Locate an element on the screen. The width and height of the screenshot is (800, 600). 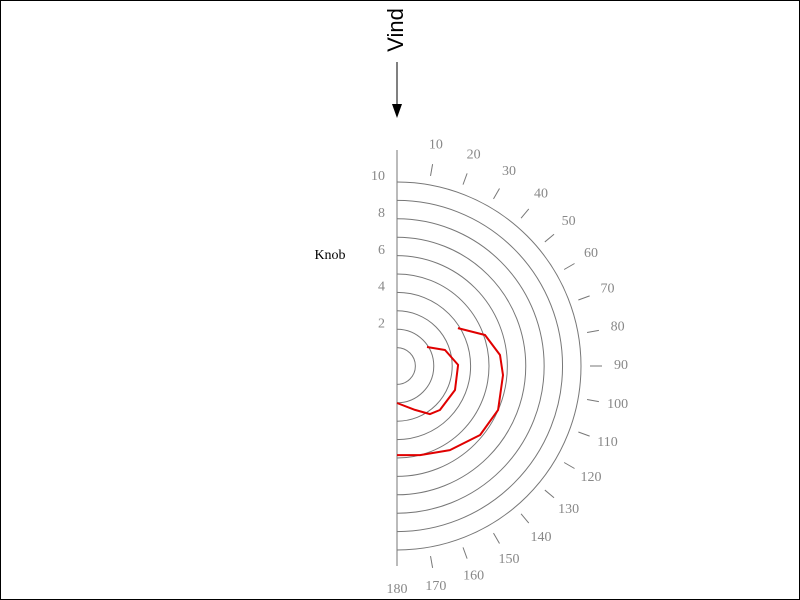
theta-tick-label: 40 is located at coordinates (541, 194).